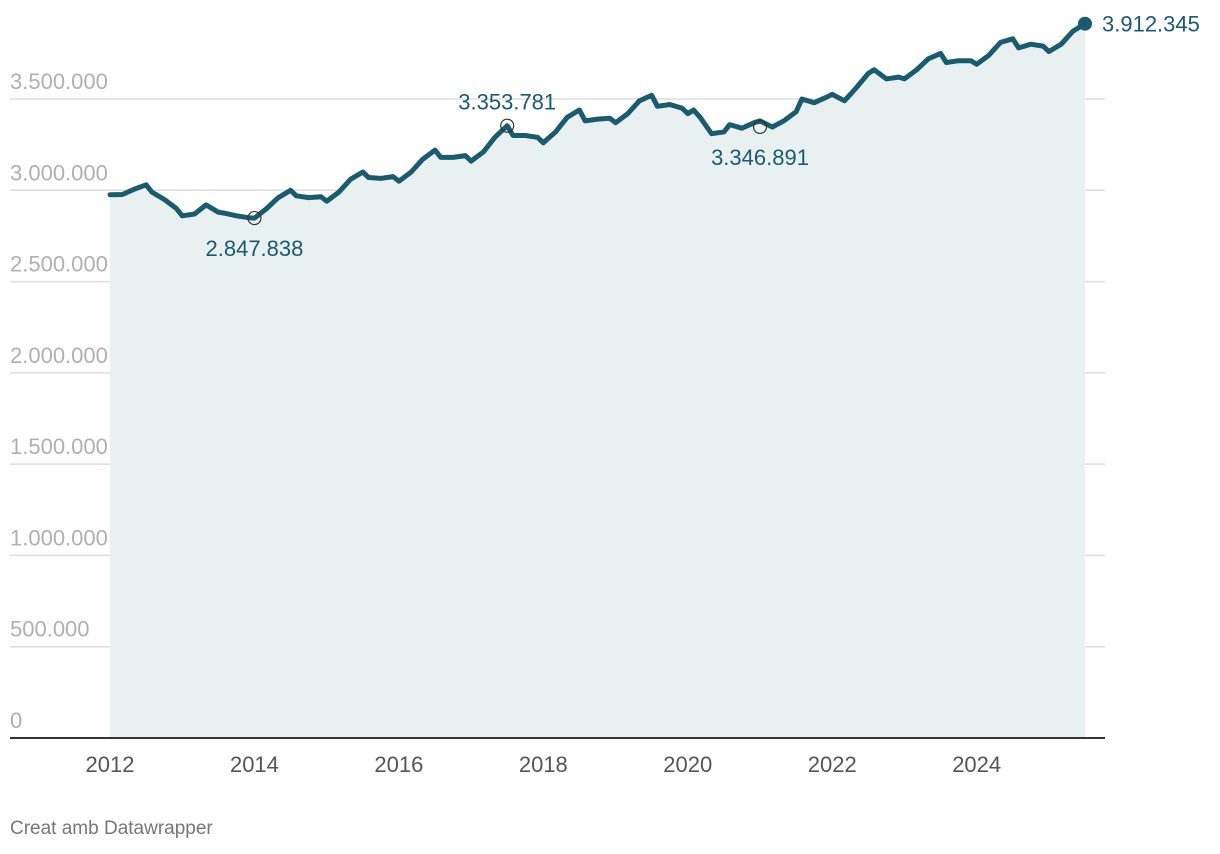 The height and width of the screenshot is (854, 1220). What do you see at coordinates (111, 828) in the screenshot?
I see `footer-credit: Creat amb Datawrapper` at bounding box center [111, 828].